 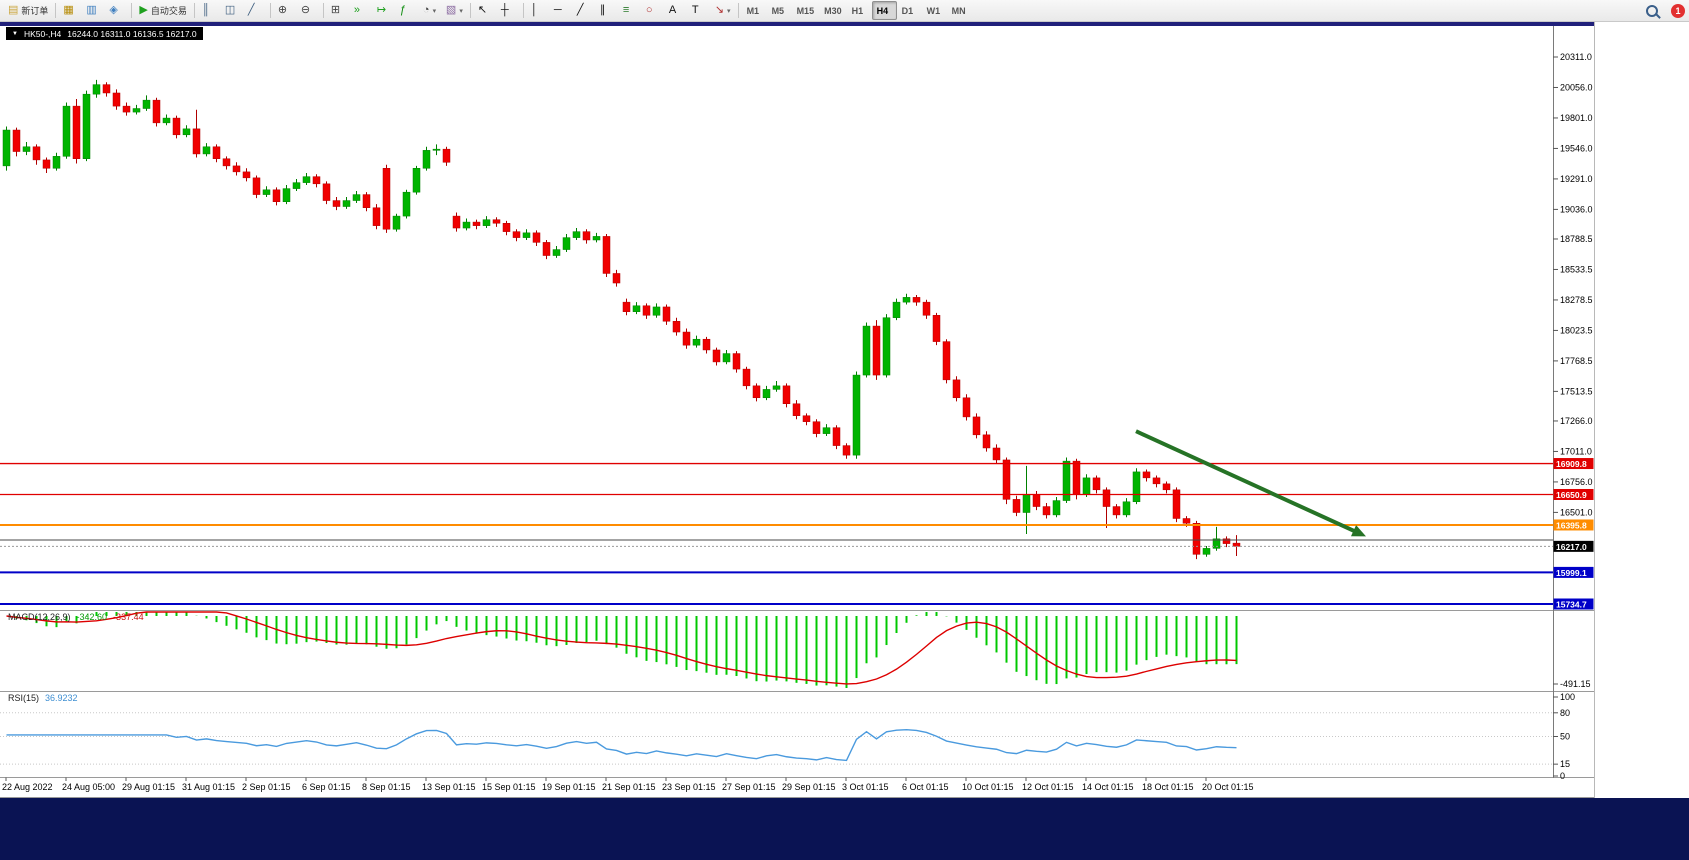 I want to click on candles-icon: ◫, so click(x=230, y=10).